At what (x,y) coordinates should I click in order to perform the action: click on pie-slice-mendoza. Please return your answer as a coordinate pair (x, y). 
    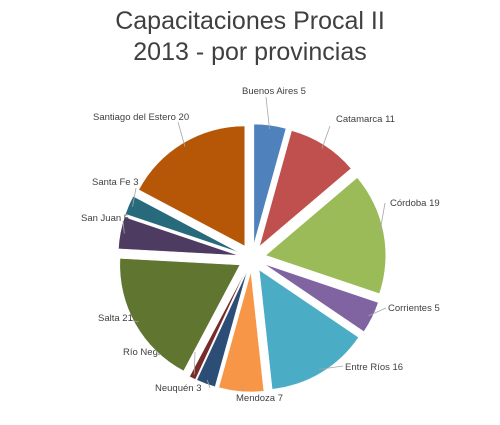
    Looking at the image, I should click on (241, 332).